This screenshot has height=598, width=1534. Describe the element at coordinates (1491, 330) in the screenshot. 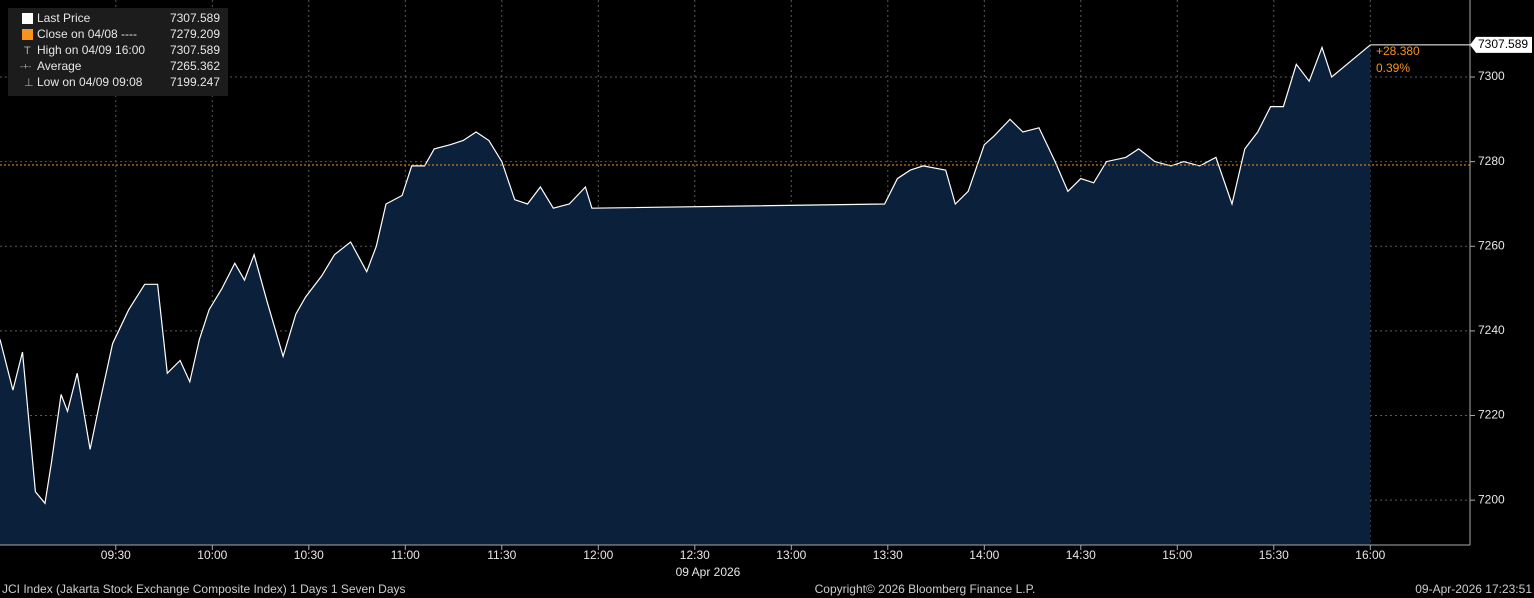

I see `y-tick-label: 7240` at that location.